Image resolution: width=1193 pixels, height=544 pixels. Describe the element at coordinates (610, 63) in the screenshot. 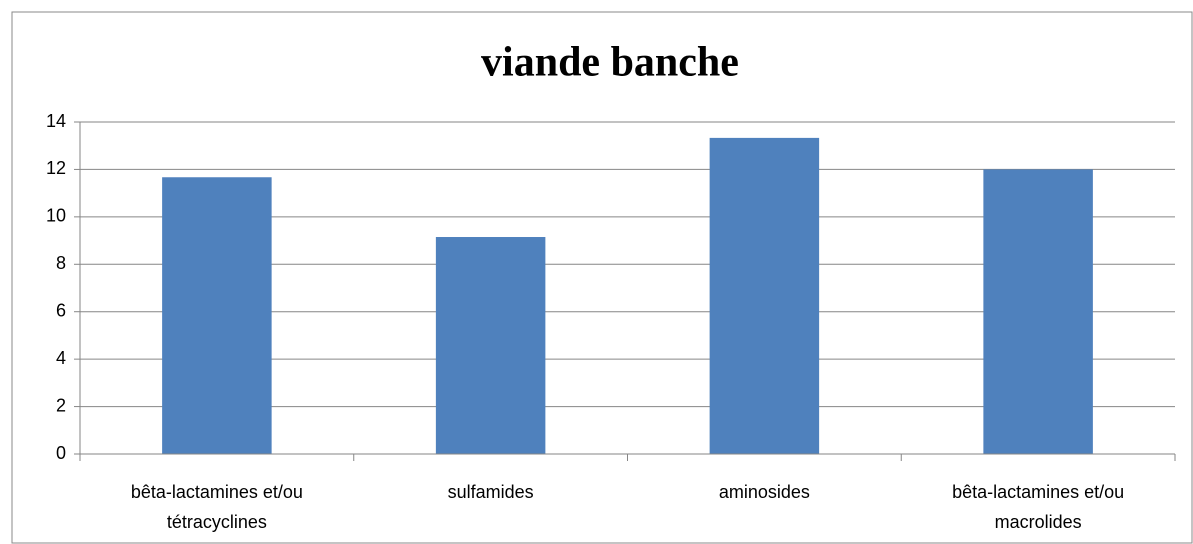

I see `chart-title: viande banche` at that location.